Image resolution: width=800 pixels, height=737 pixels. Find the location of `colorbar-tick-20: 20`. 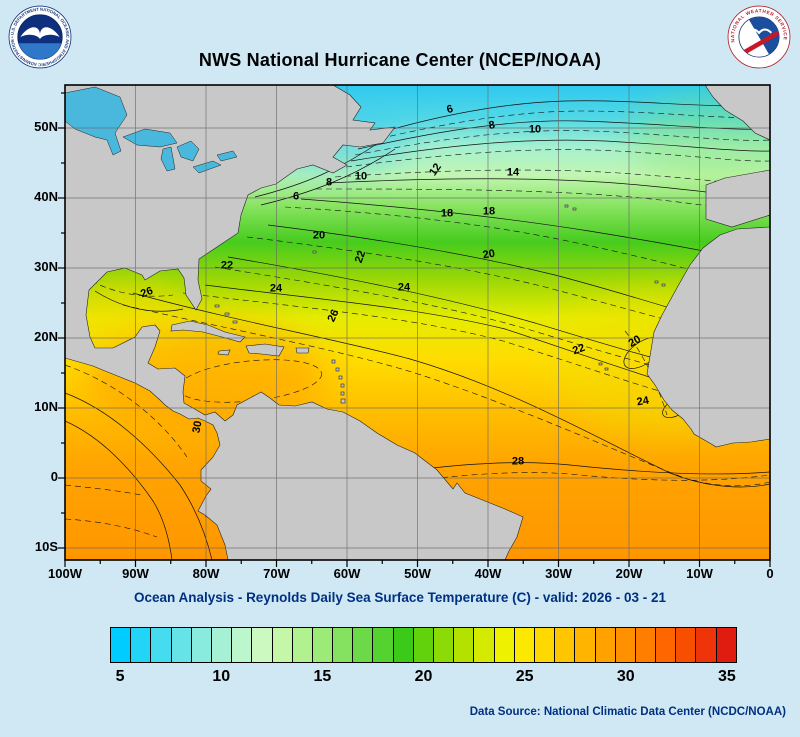

colorbar-tick-20: 20 is located at coordinates (423, 676).